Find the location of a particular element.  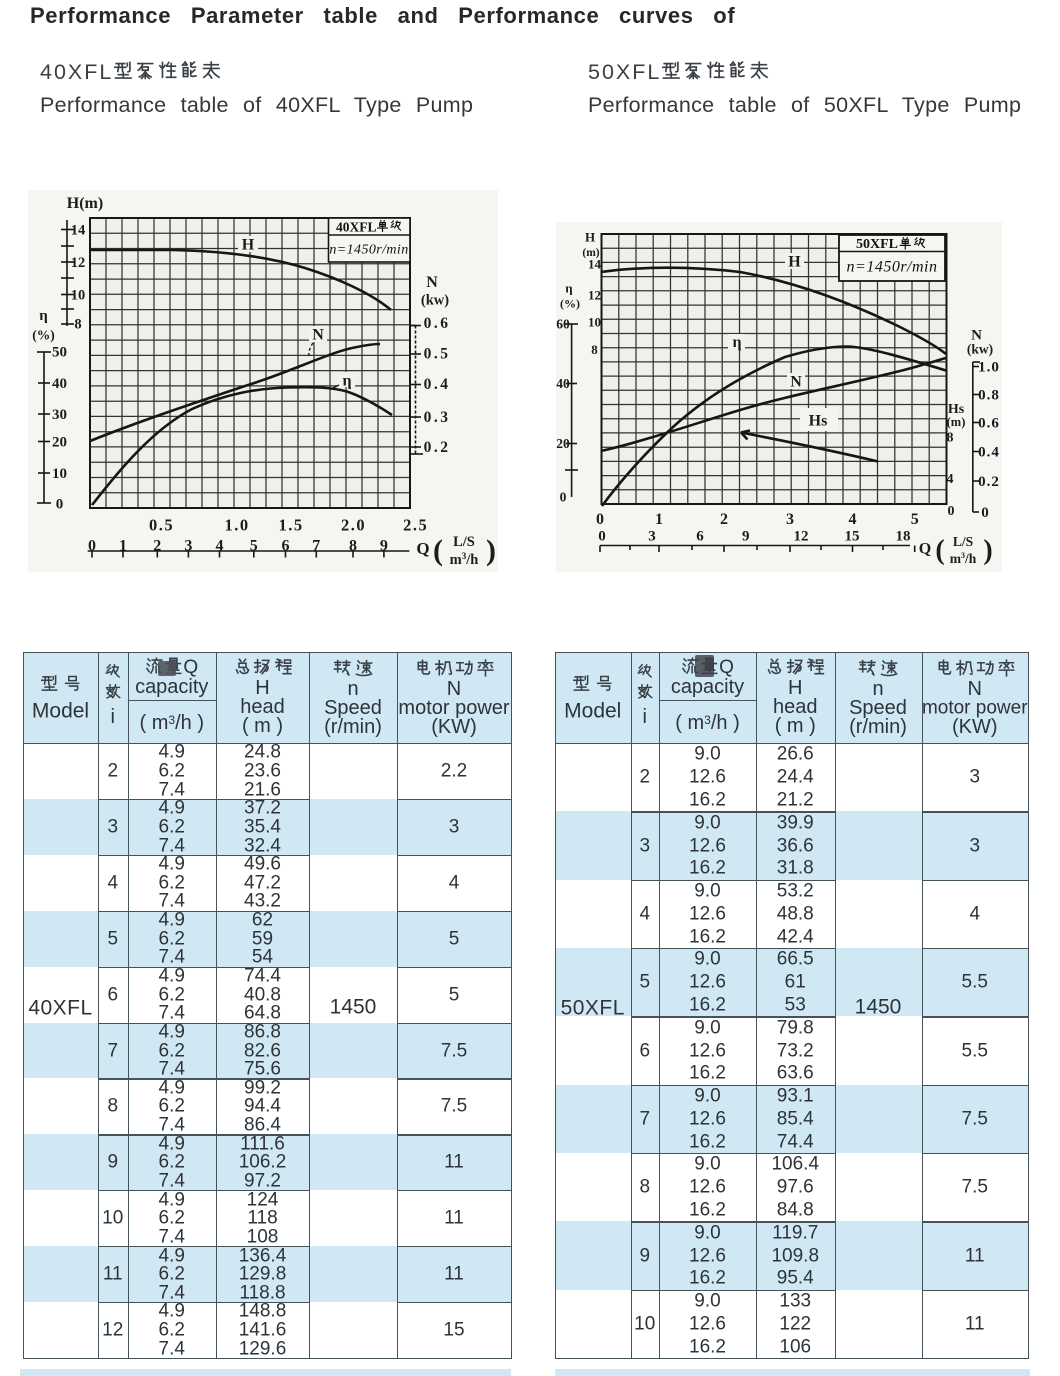

svg-text: 2.0 is located at coordinates (353, 525).